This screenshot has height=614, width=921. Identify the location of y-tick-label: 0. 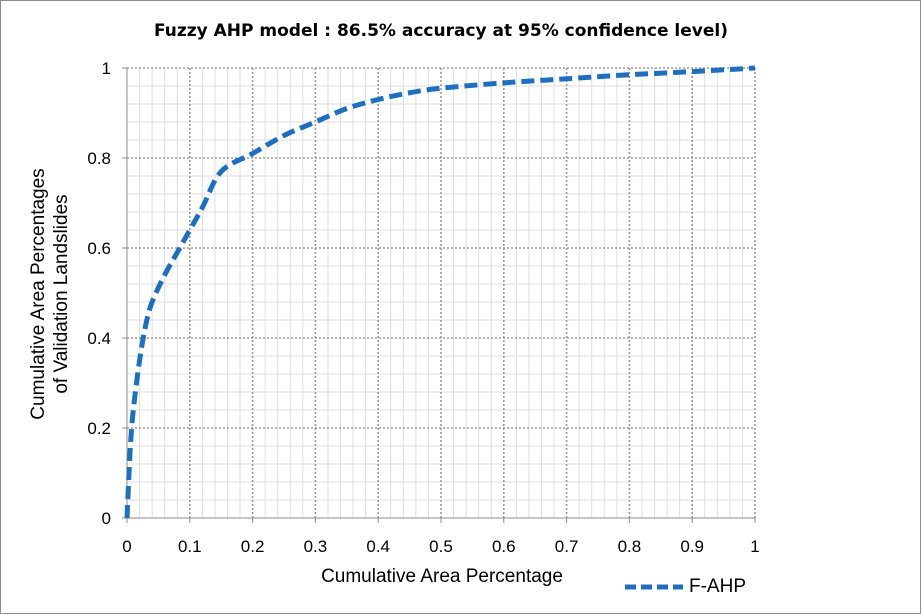
(106, 518).